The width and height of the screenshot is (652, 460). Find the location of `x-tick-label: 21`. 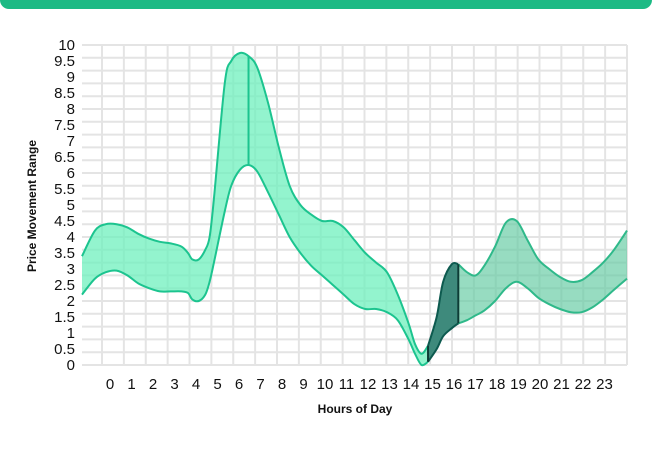

x-tick-label: 21 is located at coordinates (561, 384).